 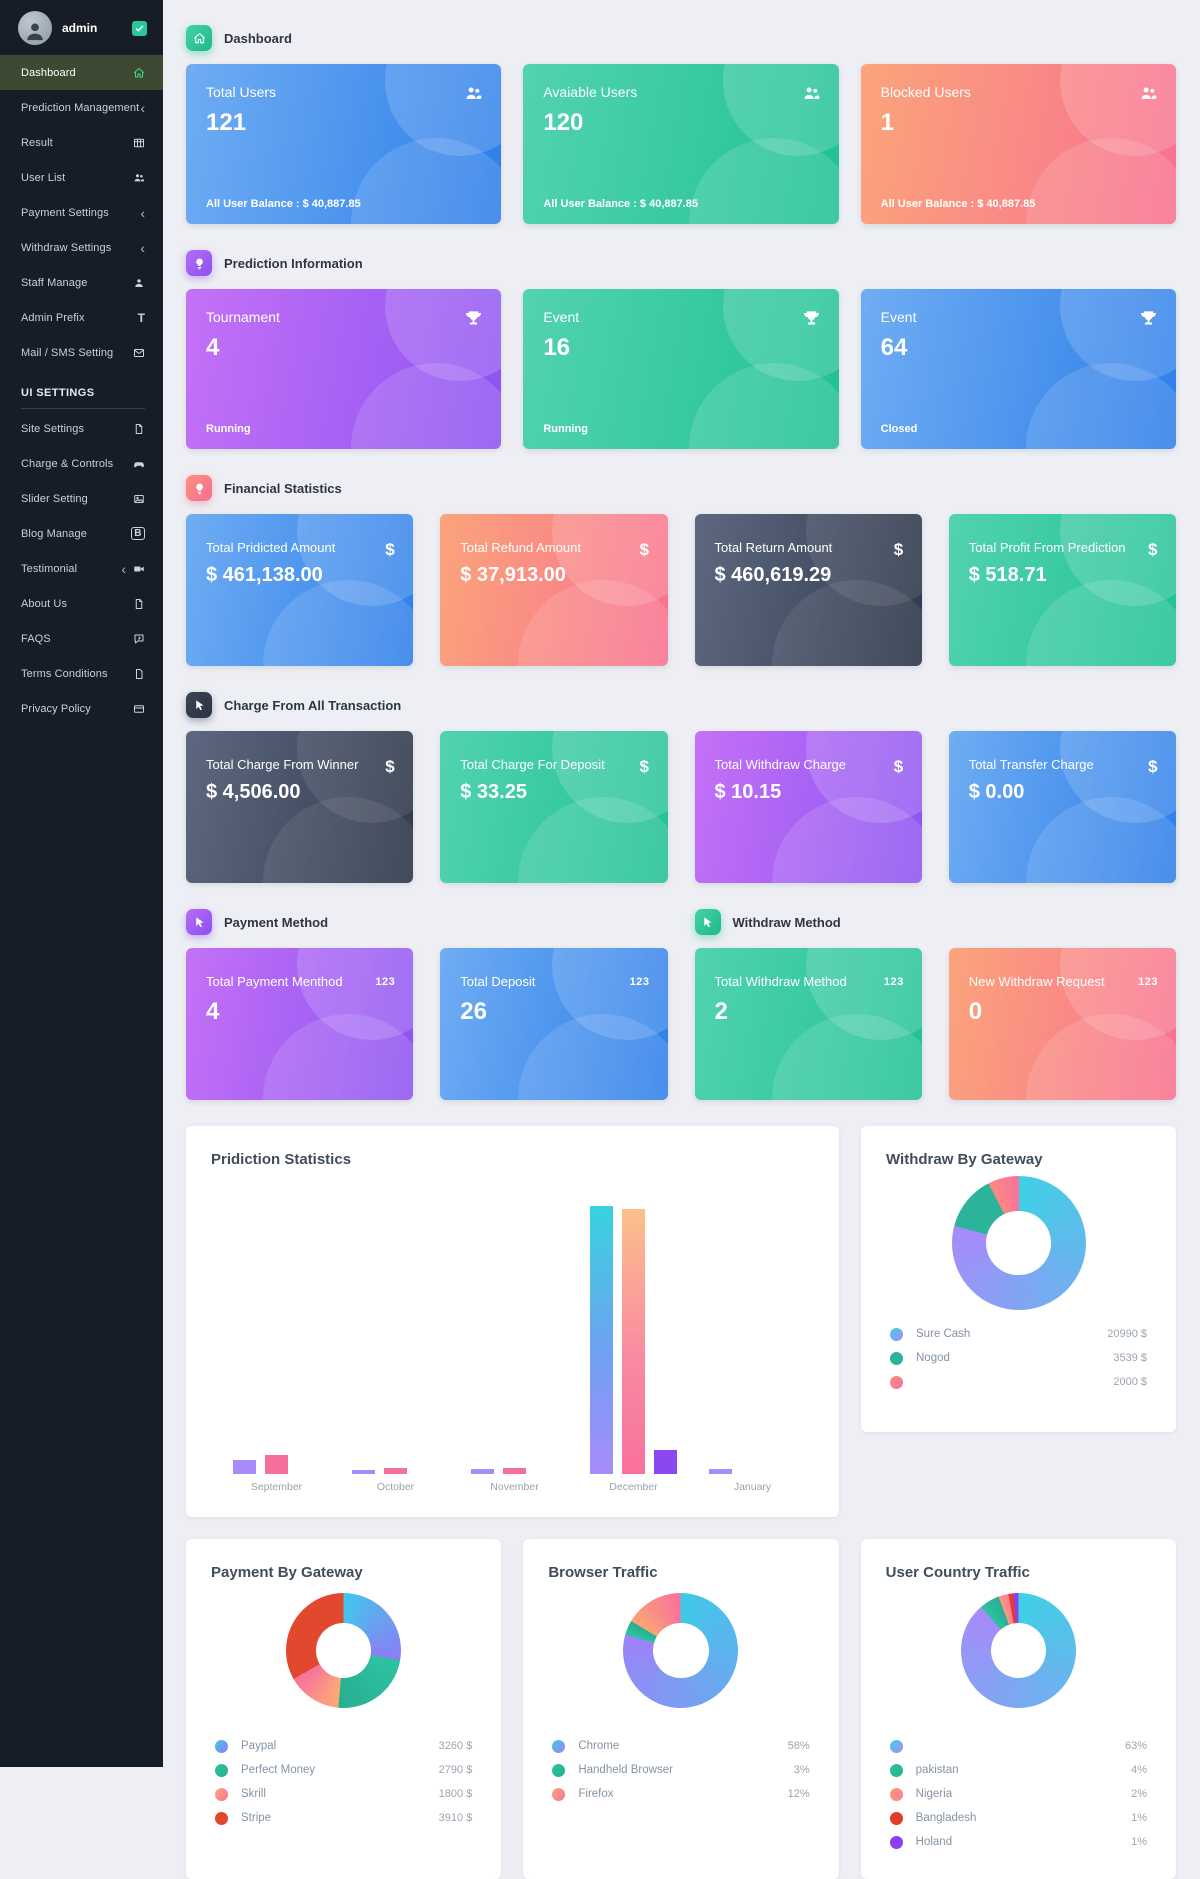 What do you see at coordinates (300, 807) in the screenshot?
I see `stat-card-total-charge-from-winner: Total Charge From Winner $ 4,506.00 $` at bounding box center [300, 807].